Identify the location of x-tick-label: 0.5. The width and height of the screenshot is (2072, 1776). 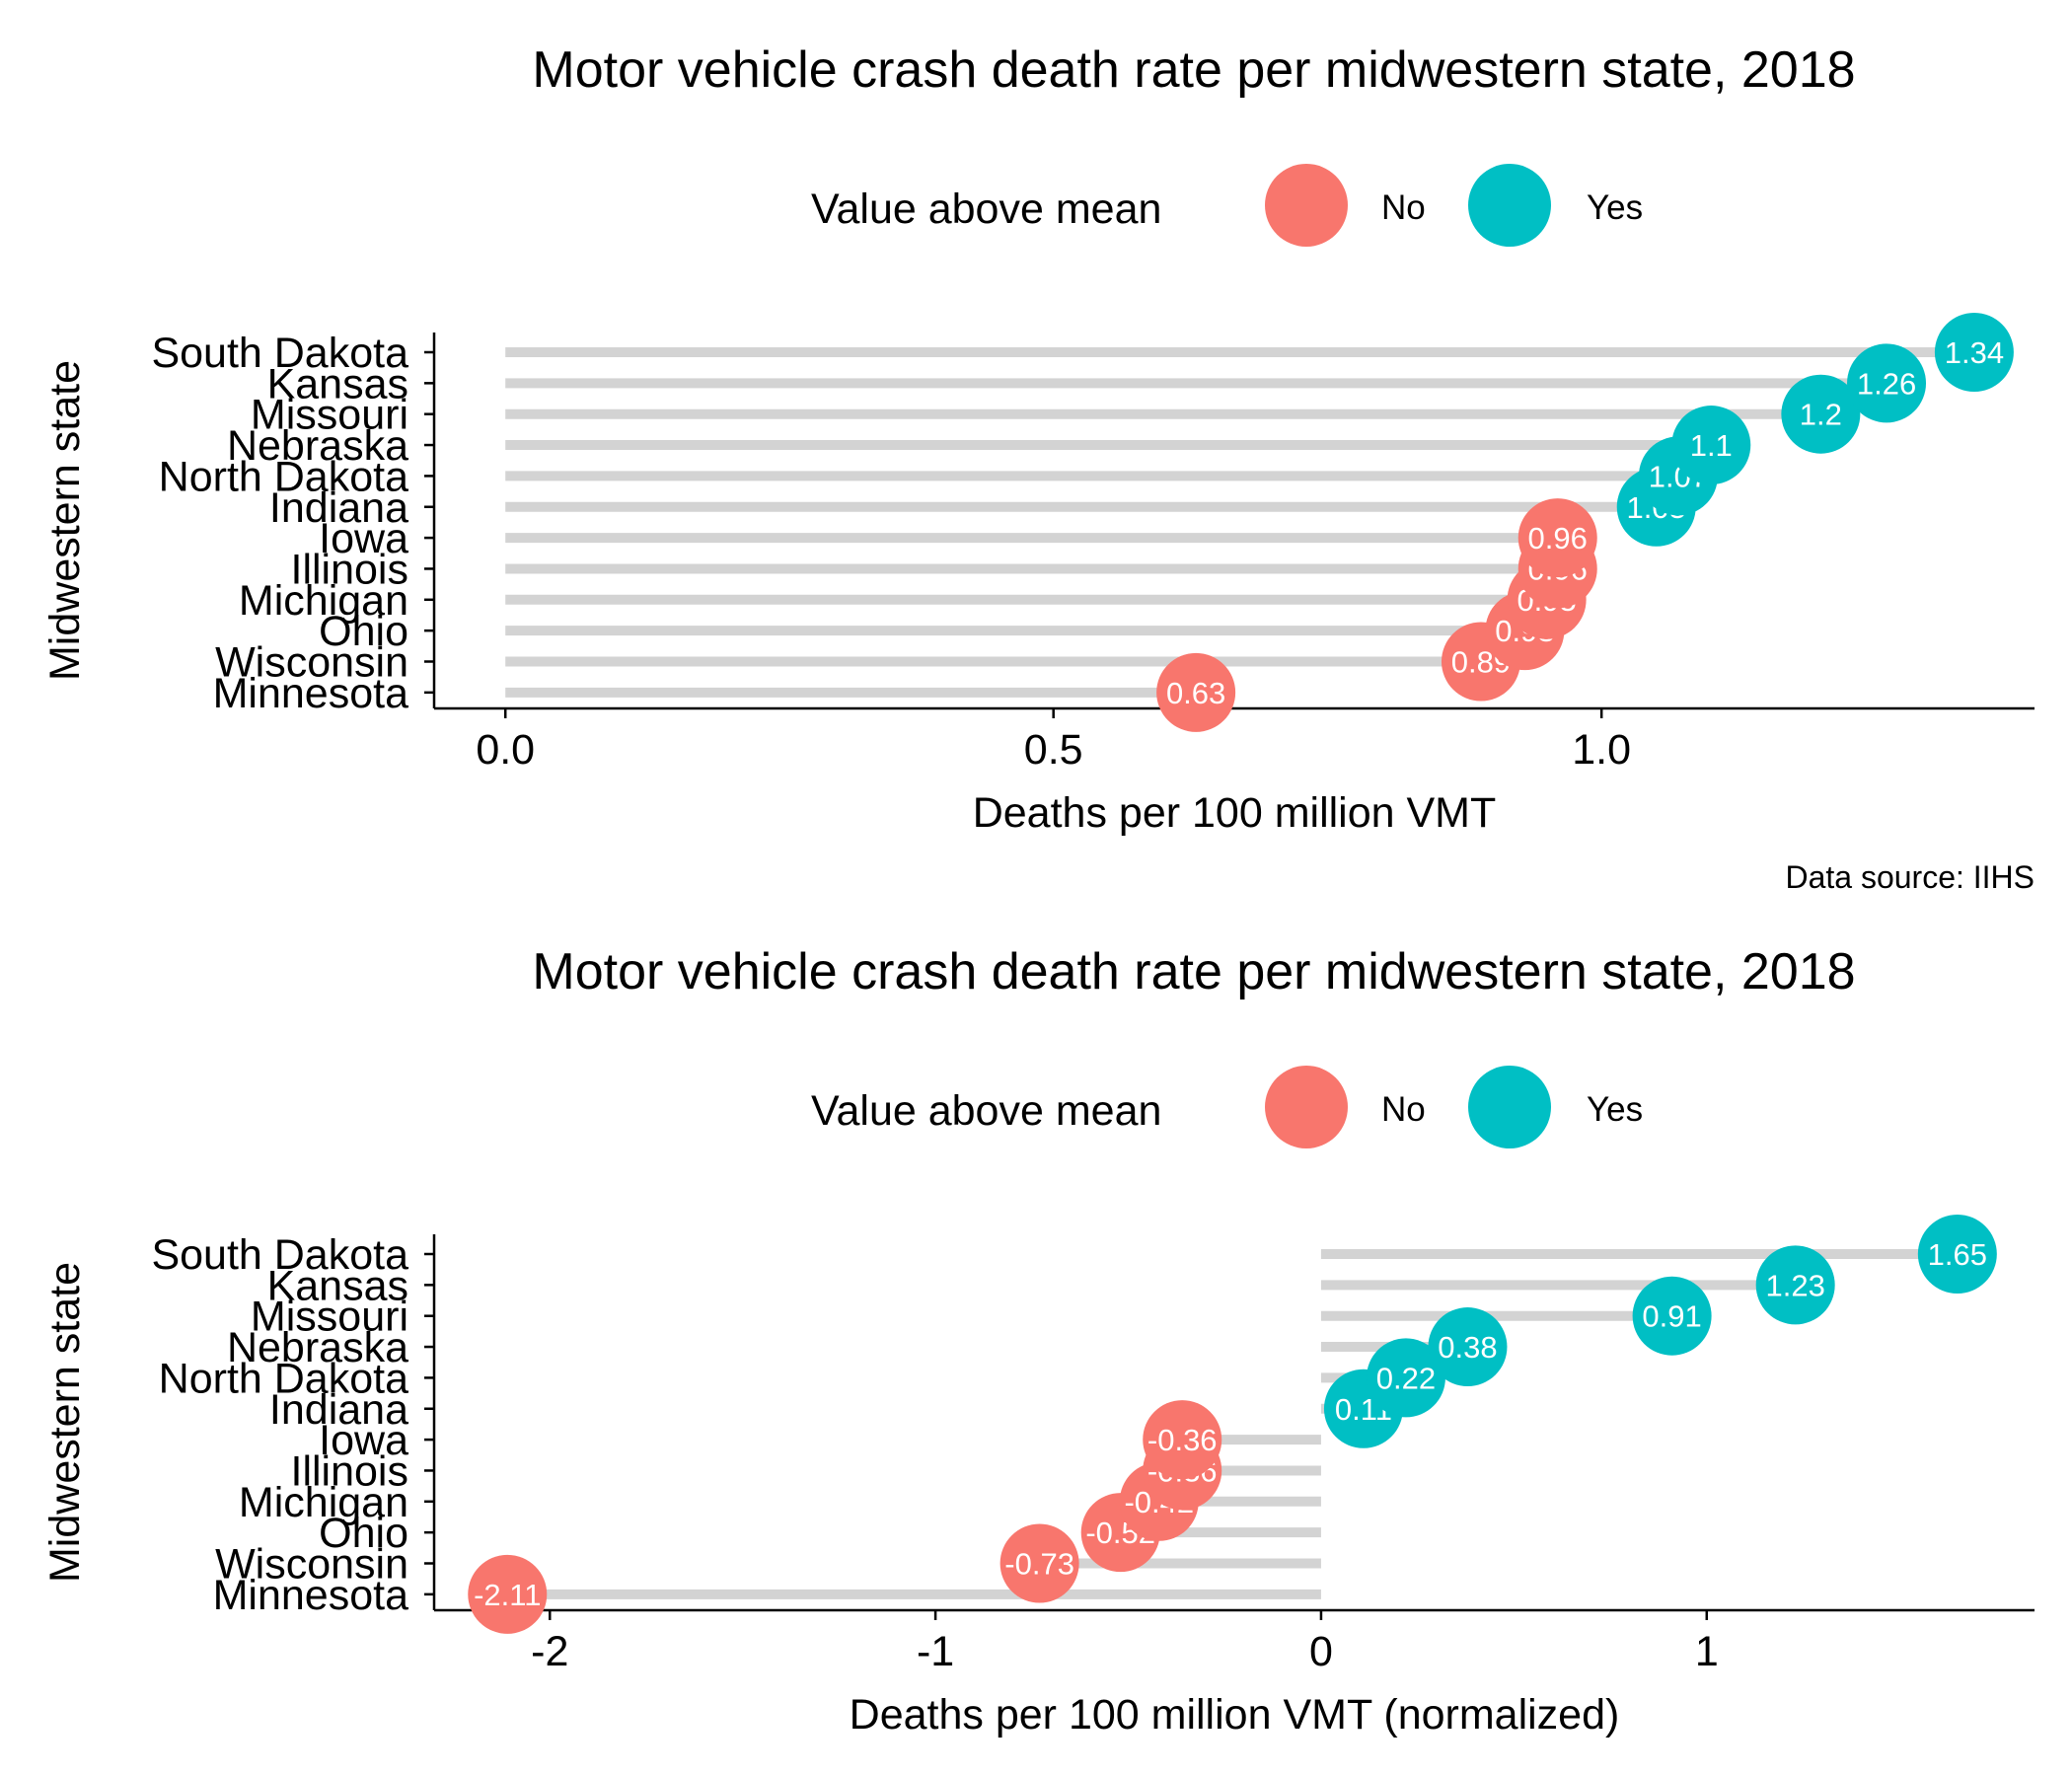
(1054, 750).